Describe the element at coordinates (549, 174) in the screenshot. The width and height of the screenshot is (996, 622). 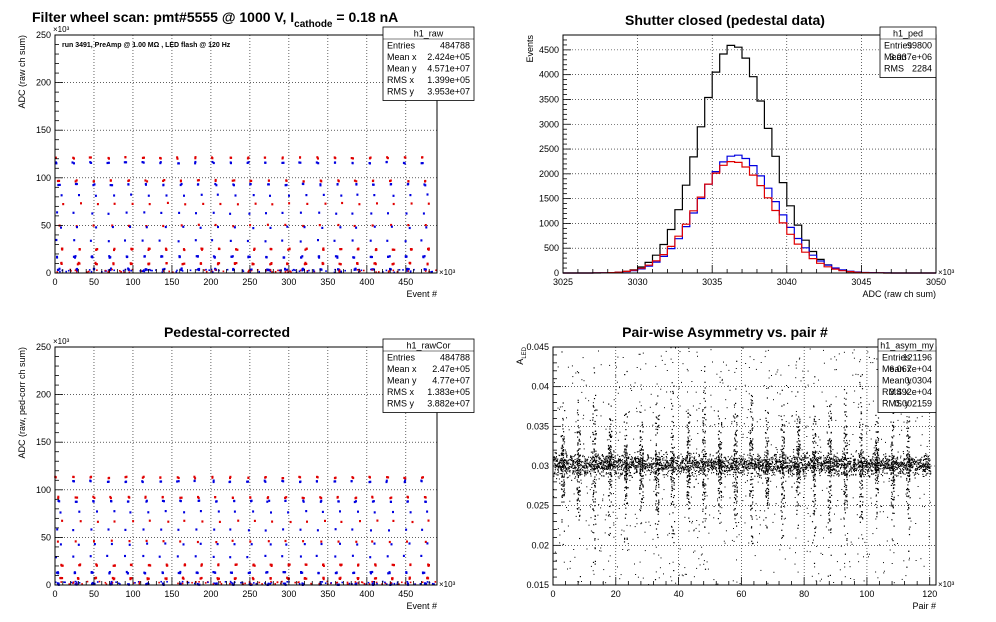
I see `y-tick-label: 2000` at that location.